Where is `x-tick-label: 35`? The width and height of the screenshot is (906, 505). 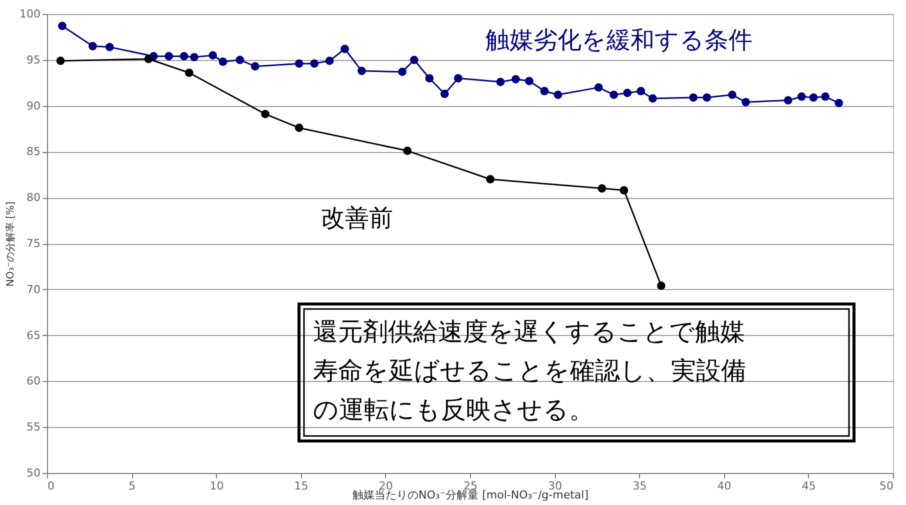
x-tick-label: 35 is located at coordinates (639, 486).